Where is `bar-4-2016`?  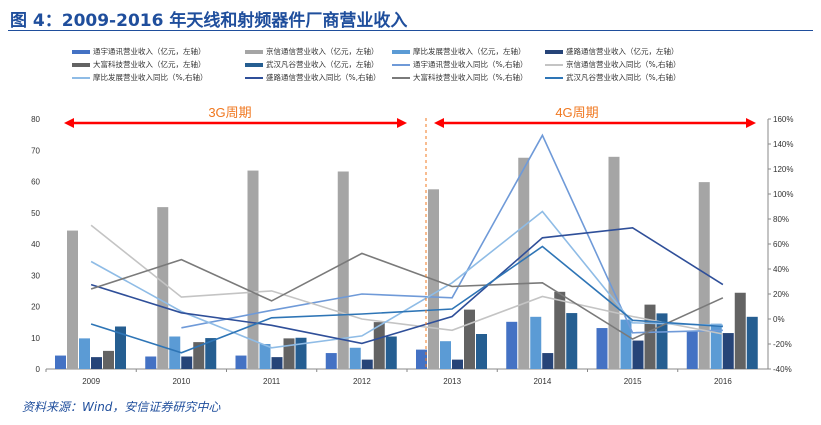 bar-4-2016 is located at coordinates (728, 351).